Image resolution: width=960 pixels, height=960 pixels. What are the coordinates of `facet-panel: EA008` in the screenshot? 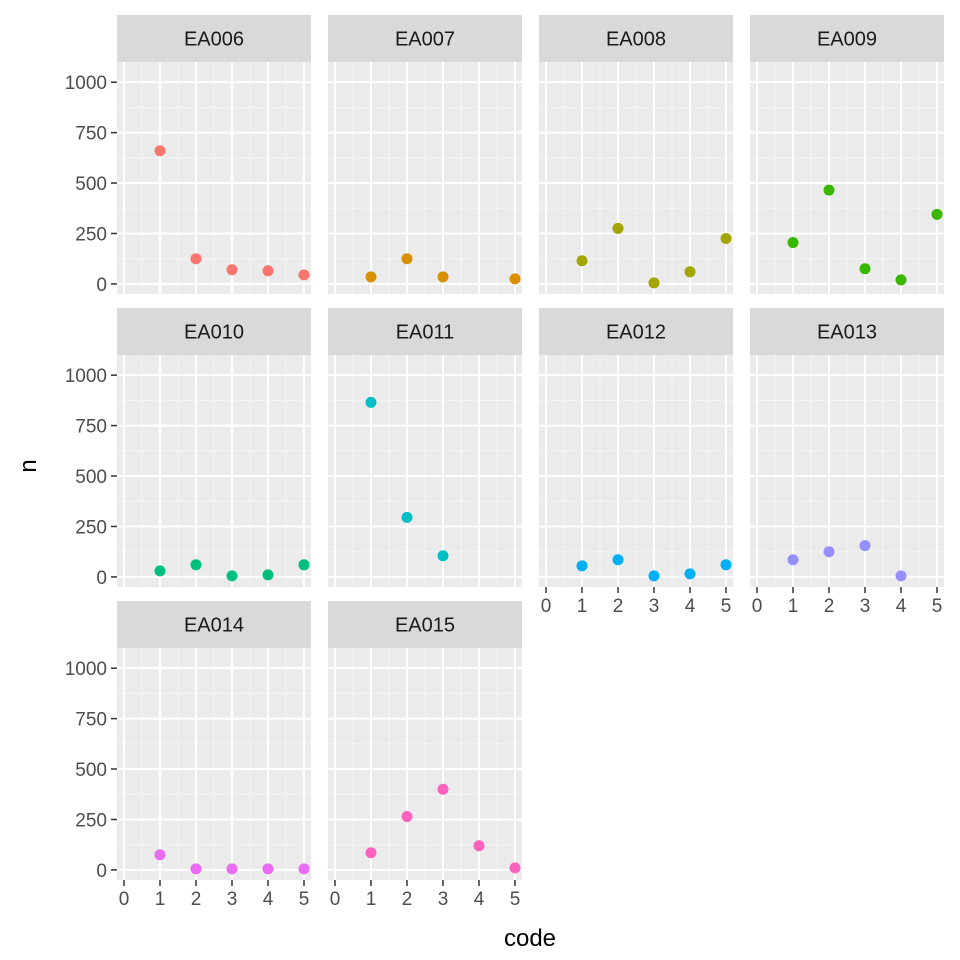 It's located at (636, 154).